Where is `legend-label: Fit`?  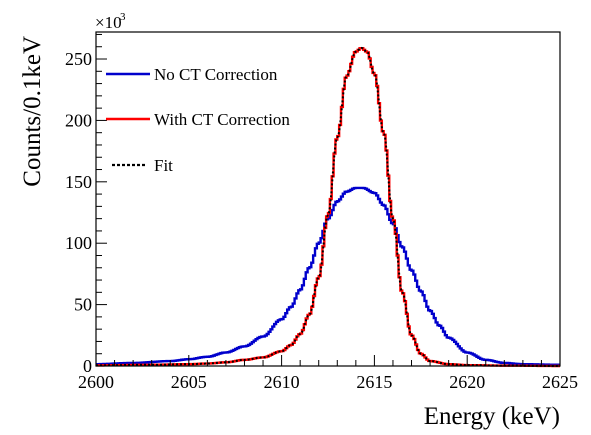 legend-label: Fit is located at coordinates (163, 165).